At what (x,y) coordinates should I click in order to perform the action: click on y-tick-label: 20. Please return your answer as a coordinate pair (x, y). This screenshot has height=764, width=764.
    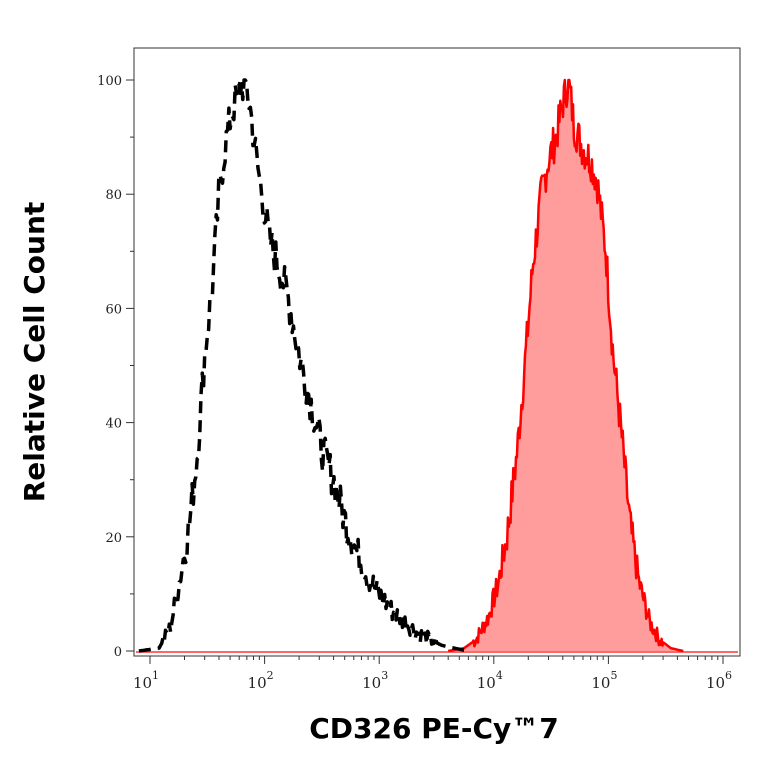
    Looking at the image, I should click on (113, 538).